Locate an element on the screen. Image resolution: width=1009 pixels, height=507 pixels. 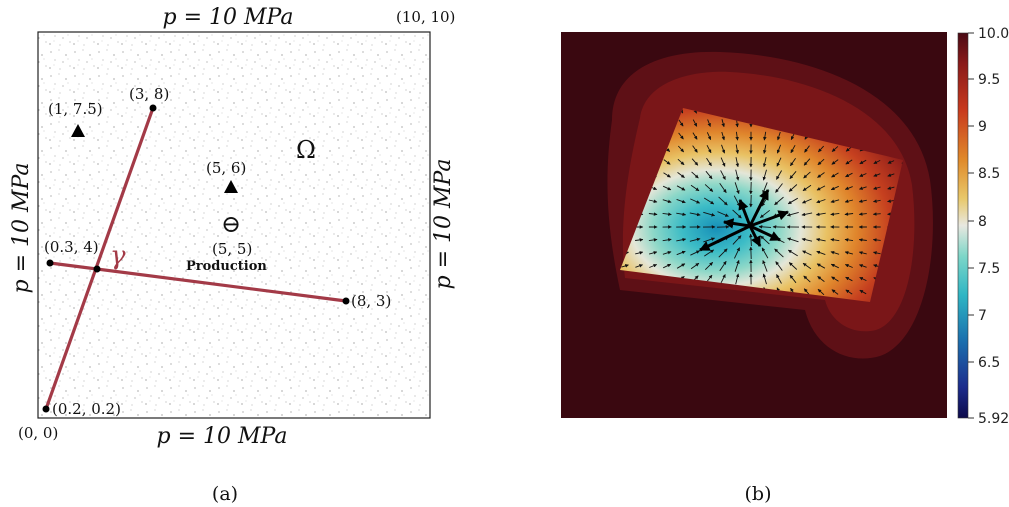
boundary-left-label: p = 10 MPa is located at coordinates (21, 228).